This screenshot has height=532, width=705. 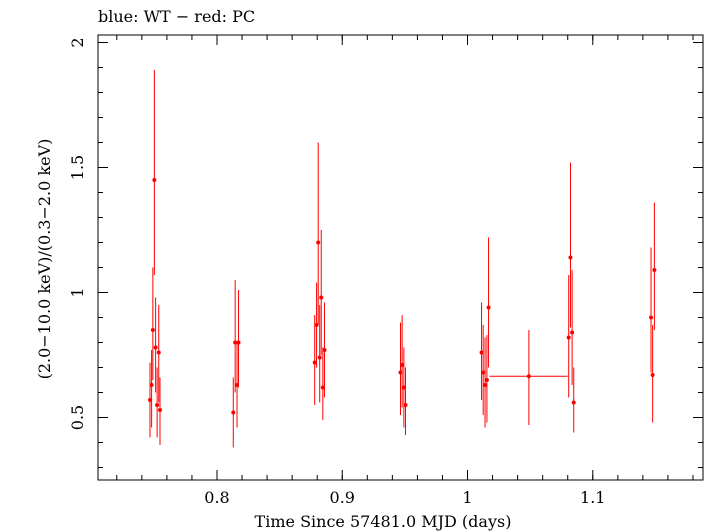 What do you see at coordinates (216, 497) in the screenshot?
I see `x-tick-label: 0.8` at bounding box center [216, 497].